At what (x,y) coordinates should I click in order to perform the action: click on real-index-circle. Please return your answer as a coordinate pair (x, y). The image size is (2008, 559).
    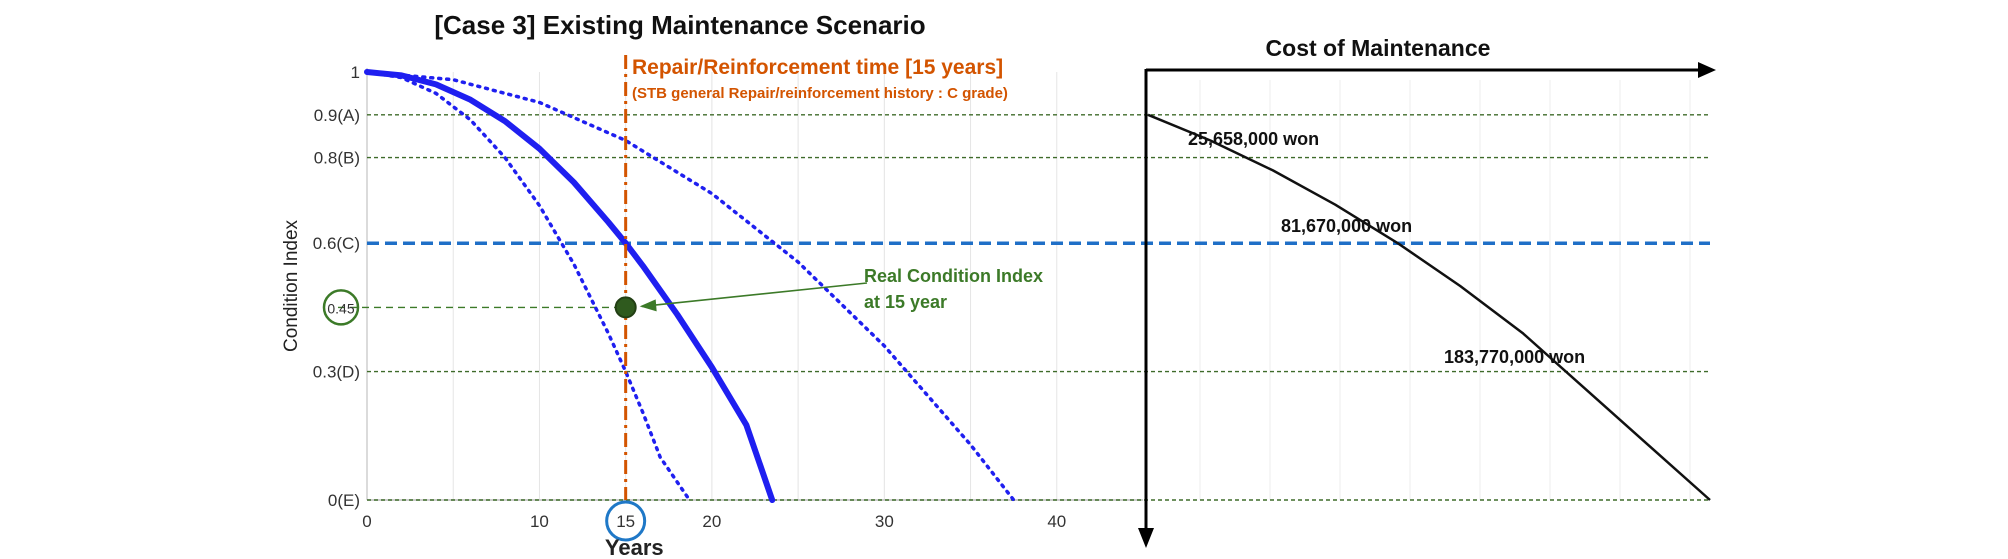
    Looking at the image, I should click on (341, 307).